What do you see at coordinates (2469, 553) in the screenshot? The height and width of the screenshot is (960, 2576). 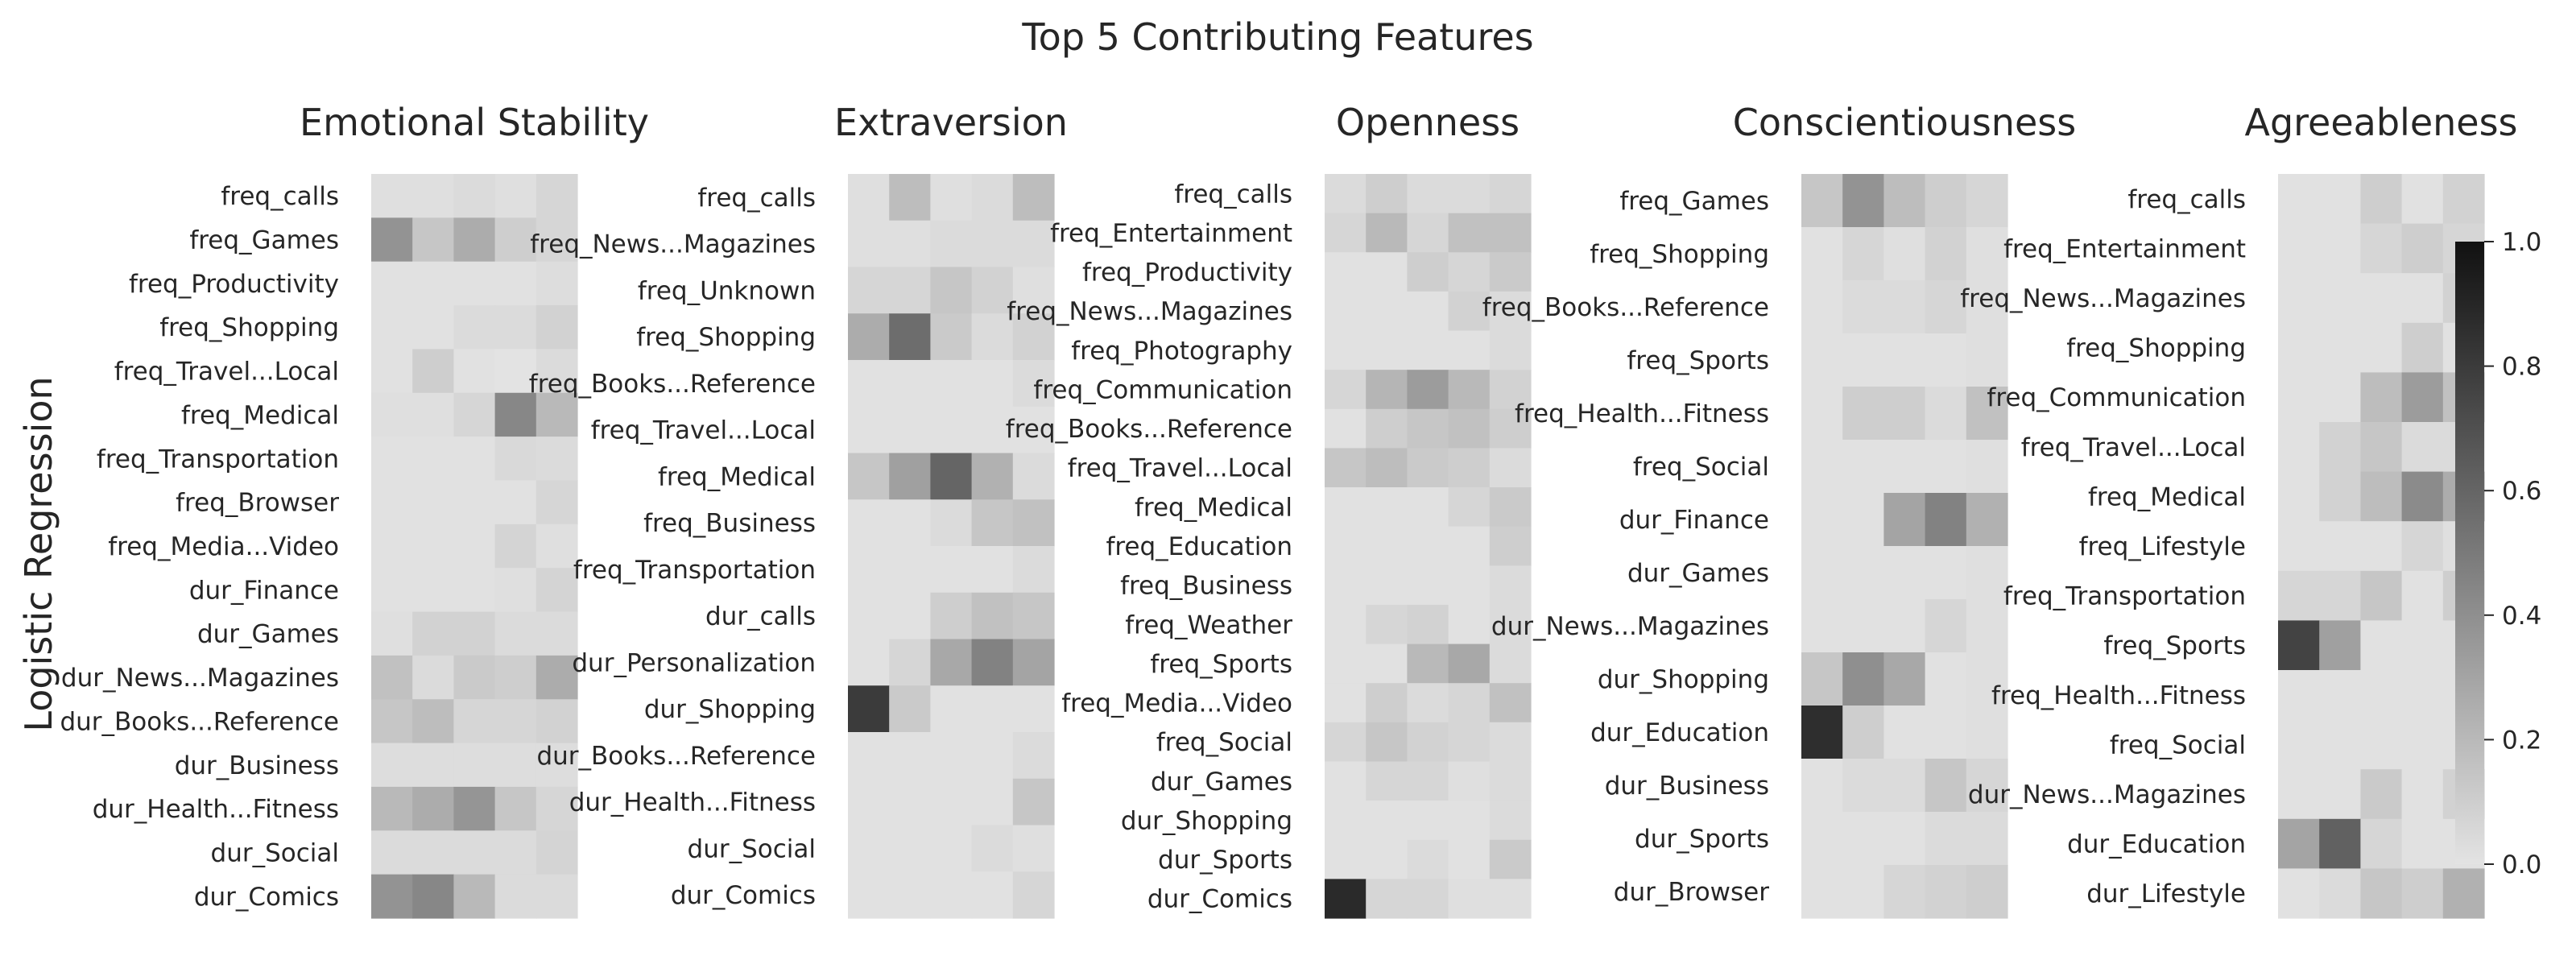 I see `colorbar-gradient` at bounding box center [2469, 553].